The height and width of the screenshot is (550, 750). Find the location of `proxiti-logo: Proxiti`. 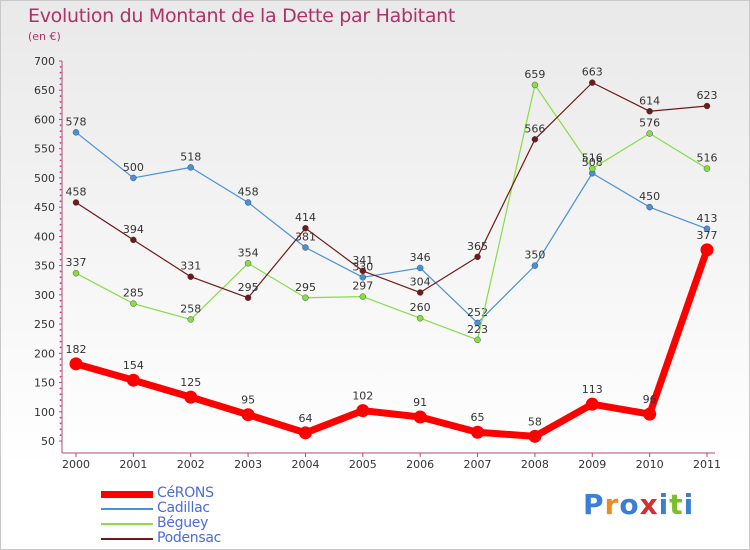

proxiti-logo: Proxiti is located at coordinates (638, 504).